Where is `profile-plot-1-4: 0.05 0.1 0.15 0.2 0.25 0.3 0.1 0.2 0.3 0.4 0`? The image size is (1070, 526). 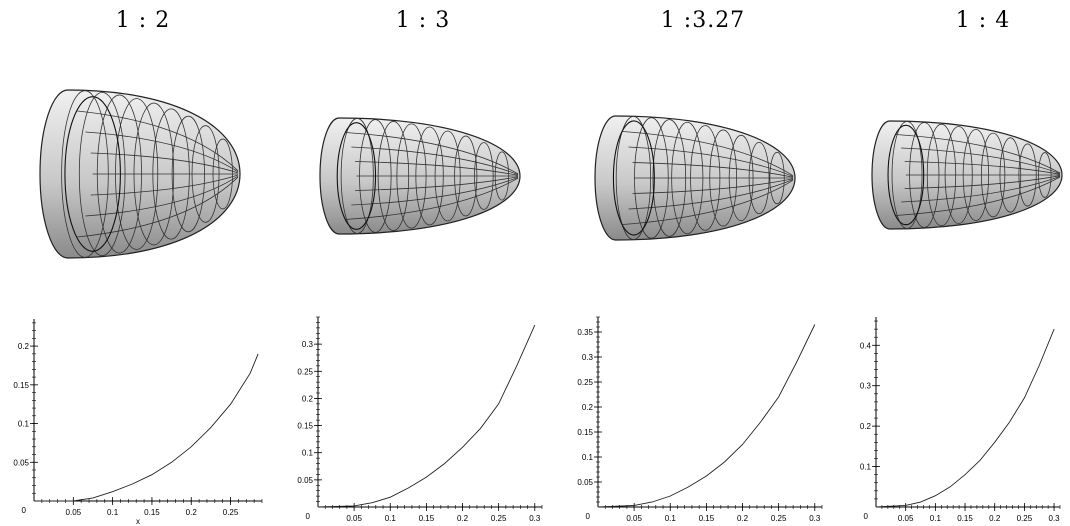 profile-plot-1-4: 0.05 0.1 0.15 0.2 0.25 0.3 0.1 0.2 0.3 0.4 0 is located at coordinates (960, 420).